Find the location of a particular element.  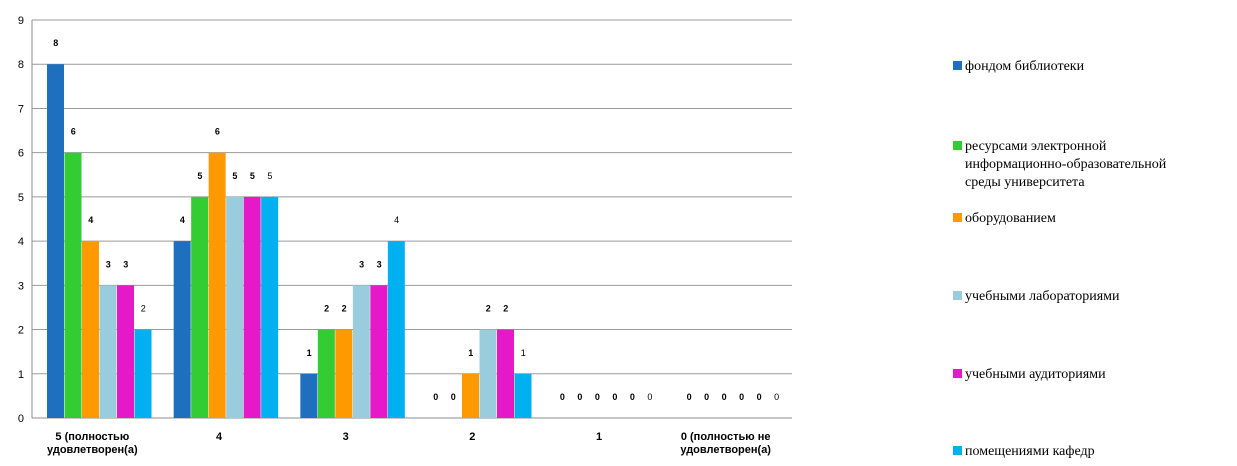

legend-label-line: учебными лабораториями is located at coordinates (1042, 296).